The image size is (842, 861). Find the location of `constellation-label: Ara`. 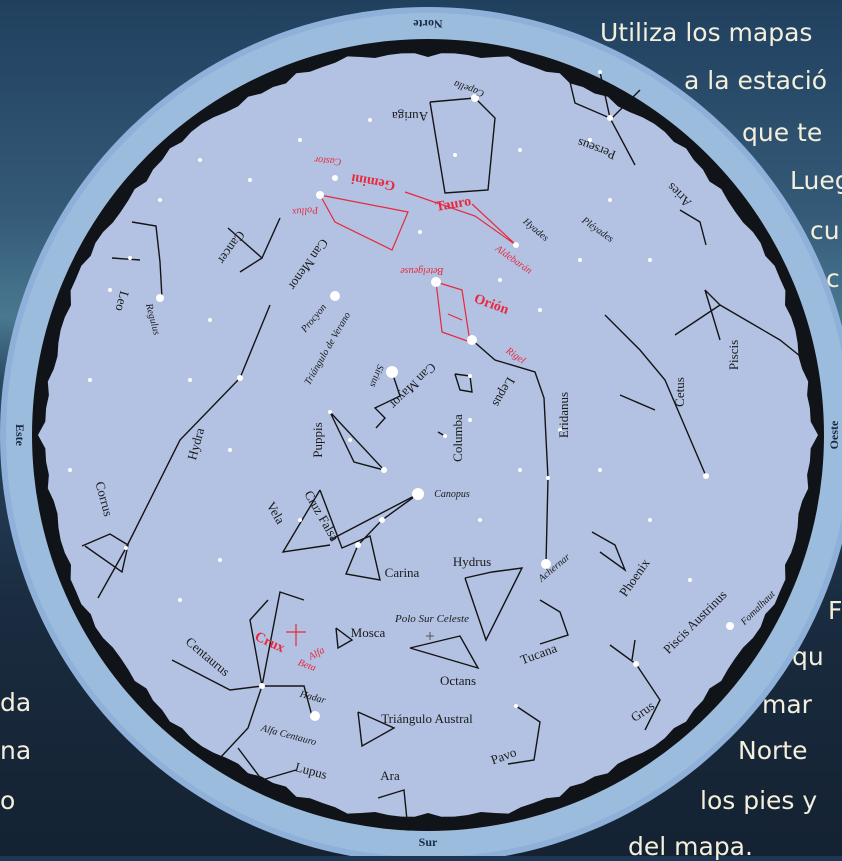

constellation-label: Ara is located at coordinates (390, 775).